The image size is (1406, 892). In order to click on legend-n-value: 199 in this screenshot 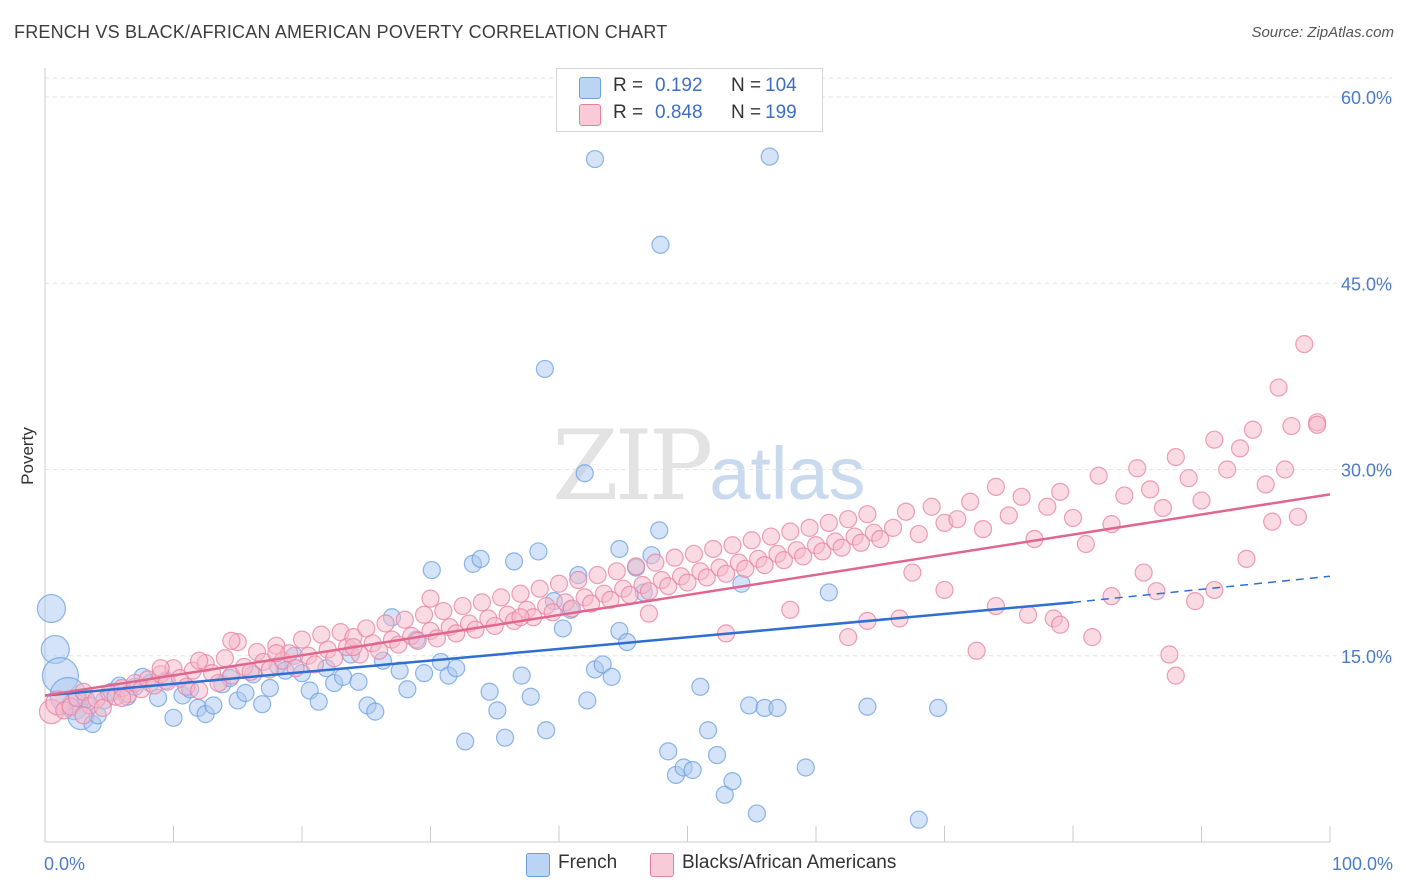, I will do `click(781, 112)`.